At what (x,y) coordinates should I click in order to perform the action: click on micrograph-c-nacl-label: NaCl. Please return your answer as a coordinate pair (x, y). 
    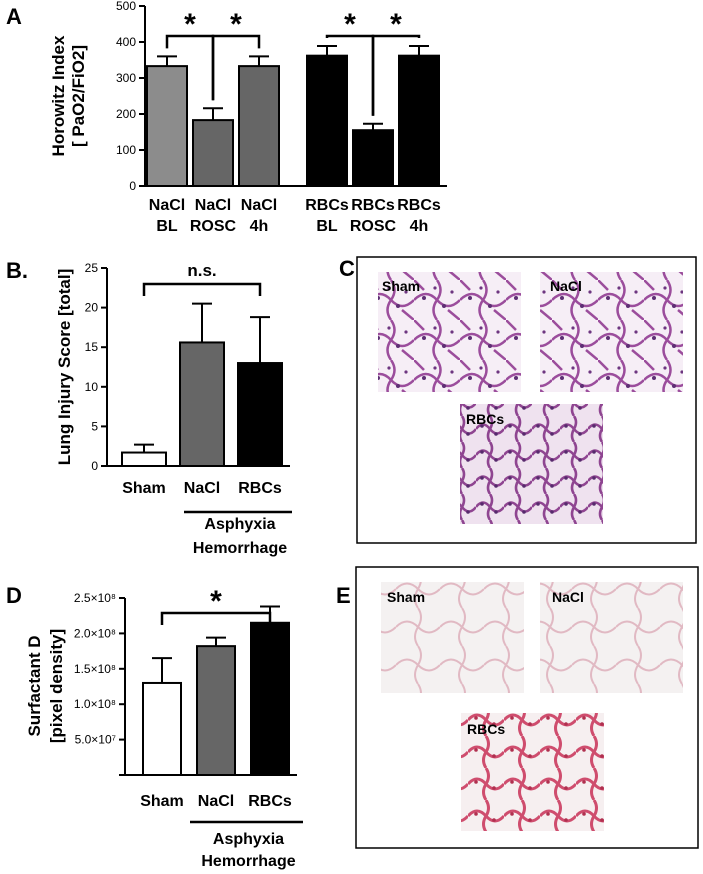
    Looking at the image, I should click on (566, 286).